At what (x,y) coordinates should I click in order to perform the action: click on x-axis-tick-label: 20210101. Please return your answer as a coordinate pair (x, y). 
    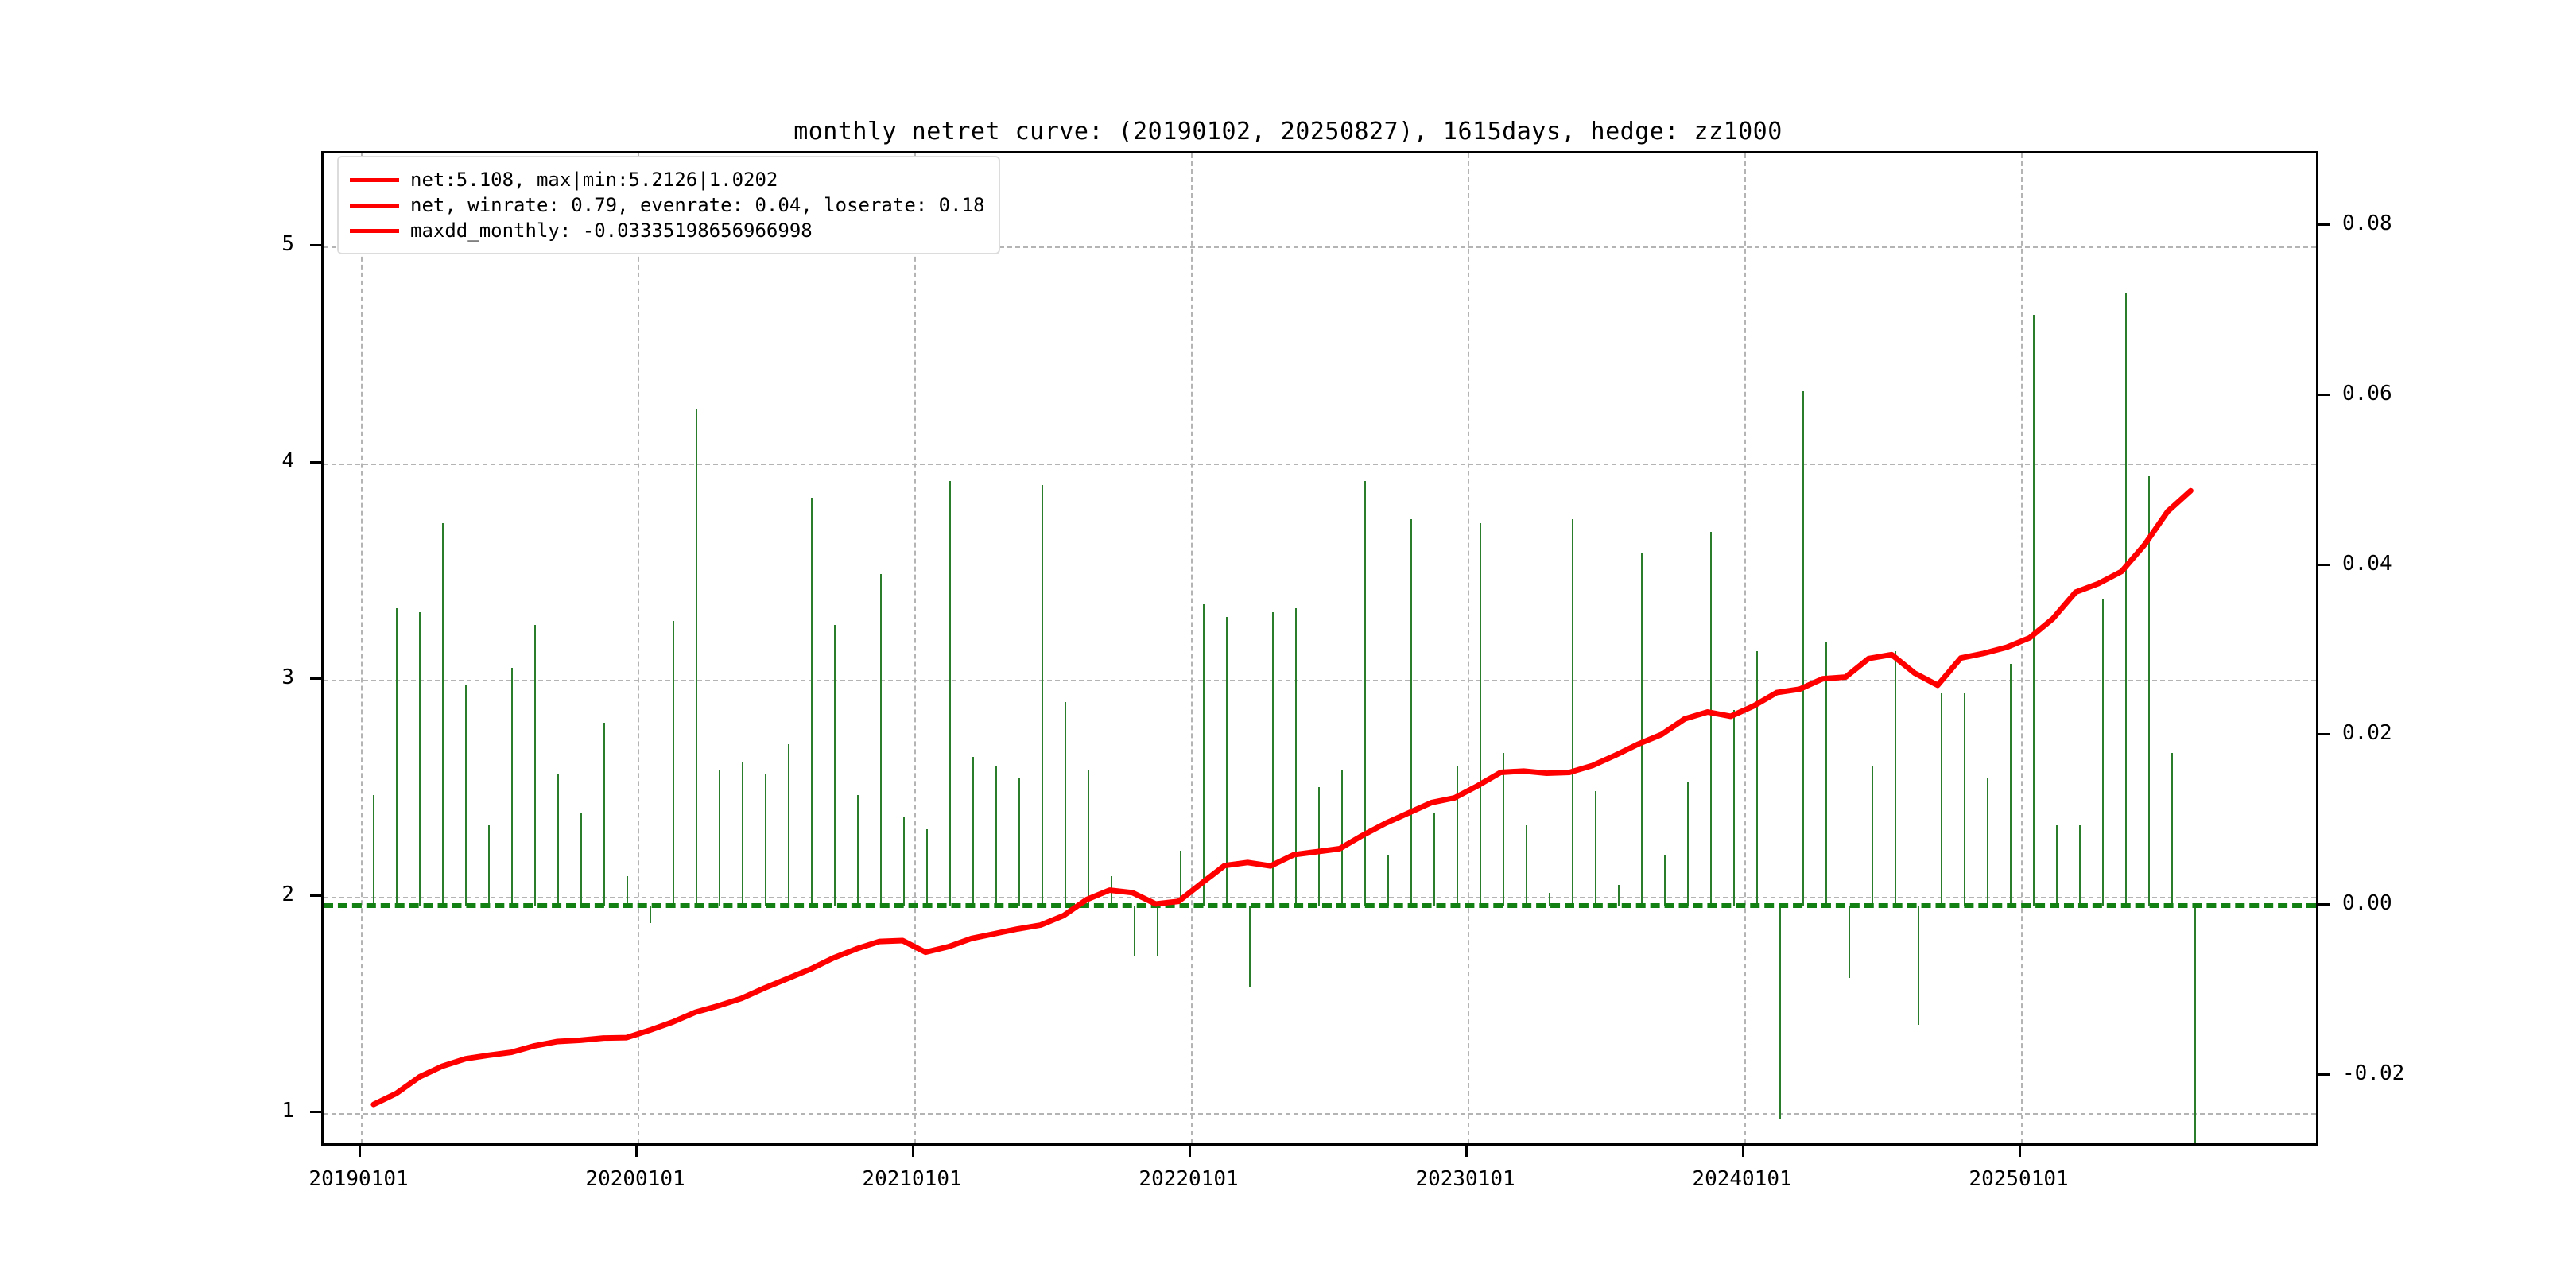
    Looking at the image, I should click on (912, 1179).